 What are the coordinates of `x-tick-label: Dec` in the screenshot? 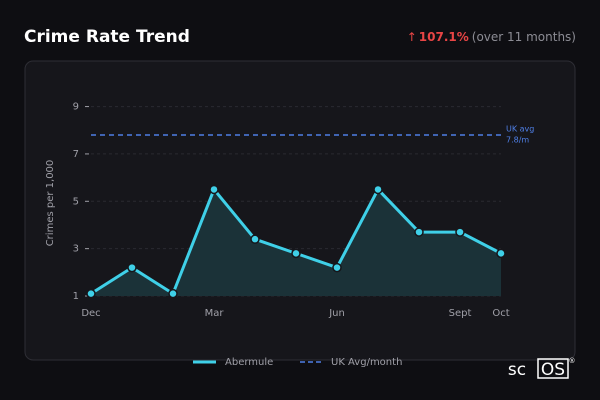 It's located at (90, 313).